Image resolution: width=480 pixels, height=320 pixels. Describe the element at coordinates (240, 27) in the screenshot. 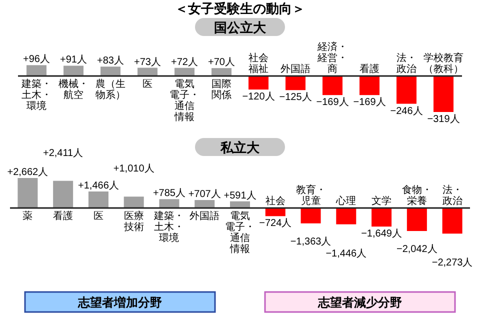

I see `subtitle: 国公立大` at that location.